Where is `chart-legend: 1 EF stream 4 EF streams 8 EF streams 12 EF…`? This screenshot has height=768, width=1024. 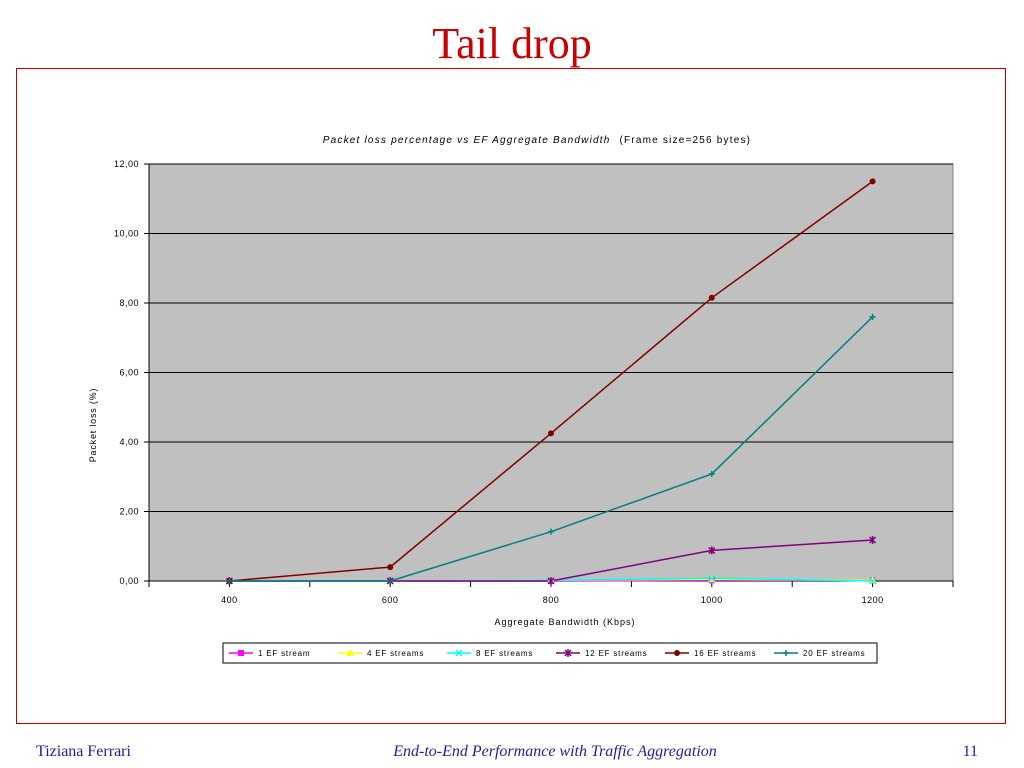
chart-legend: 1 EF stream 4 EF streams 8 EF streams 12 EF… is located at coordinates (550, 653).